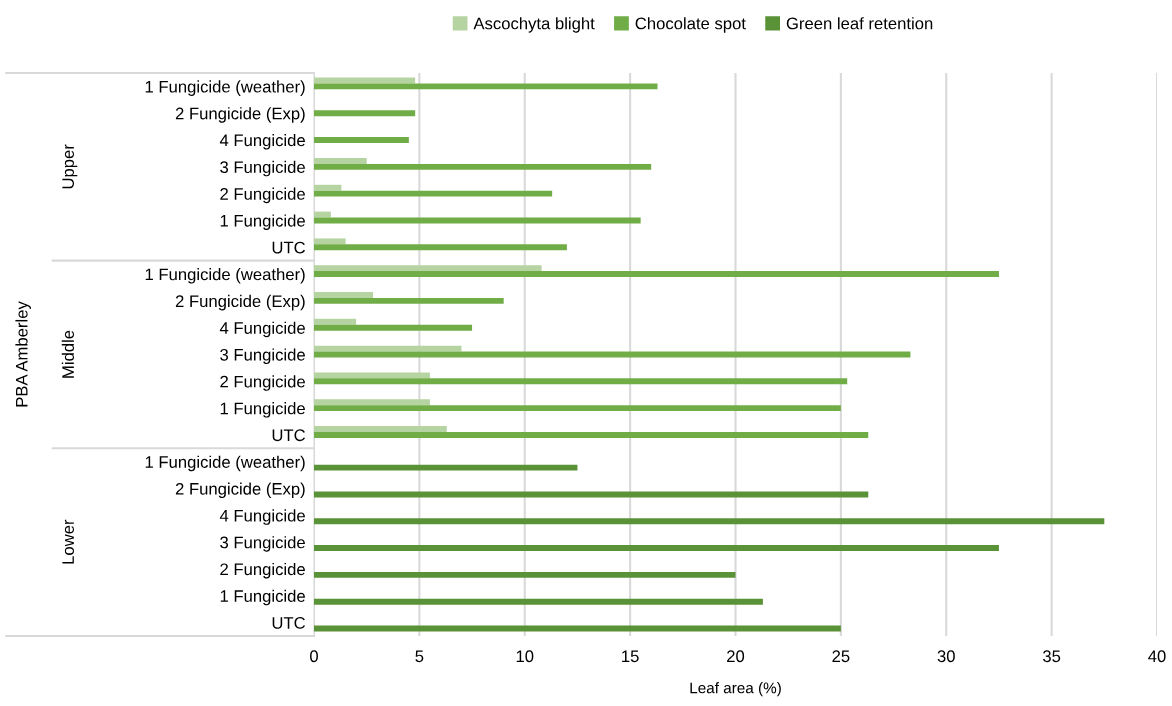 This screenshot has height=706, width=1172. Describe the element at coordinates (70, 166) in the screenshot. I see `text: Upper` at that location.